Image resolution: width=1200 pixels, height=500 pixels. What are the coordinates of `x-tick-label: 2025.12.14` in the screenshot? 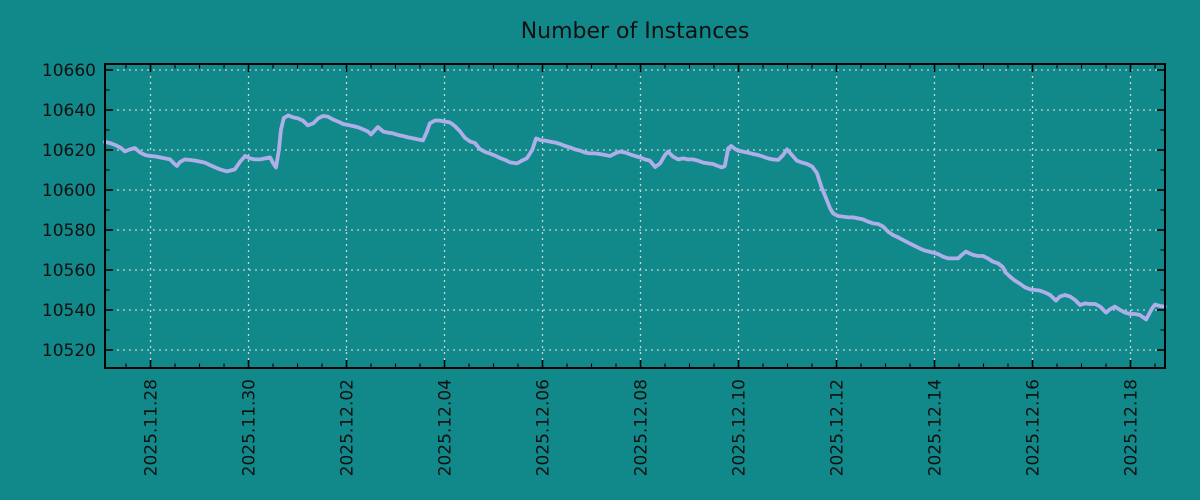 It's located at (936, 427).